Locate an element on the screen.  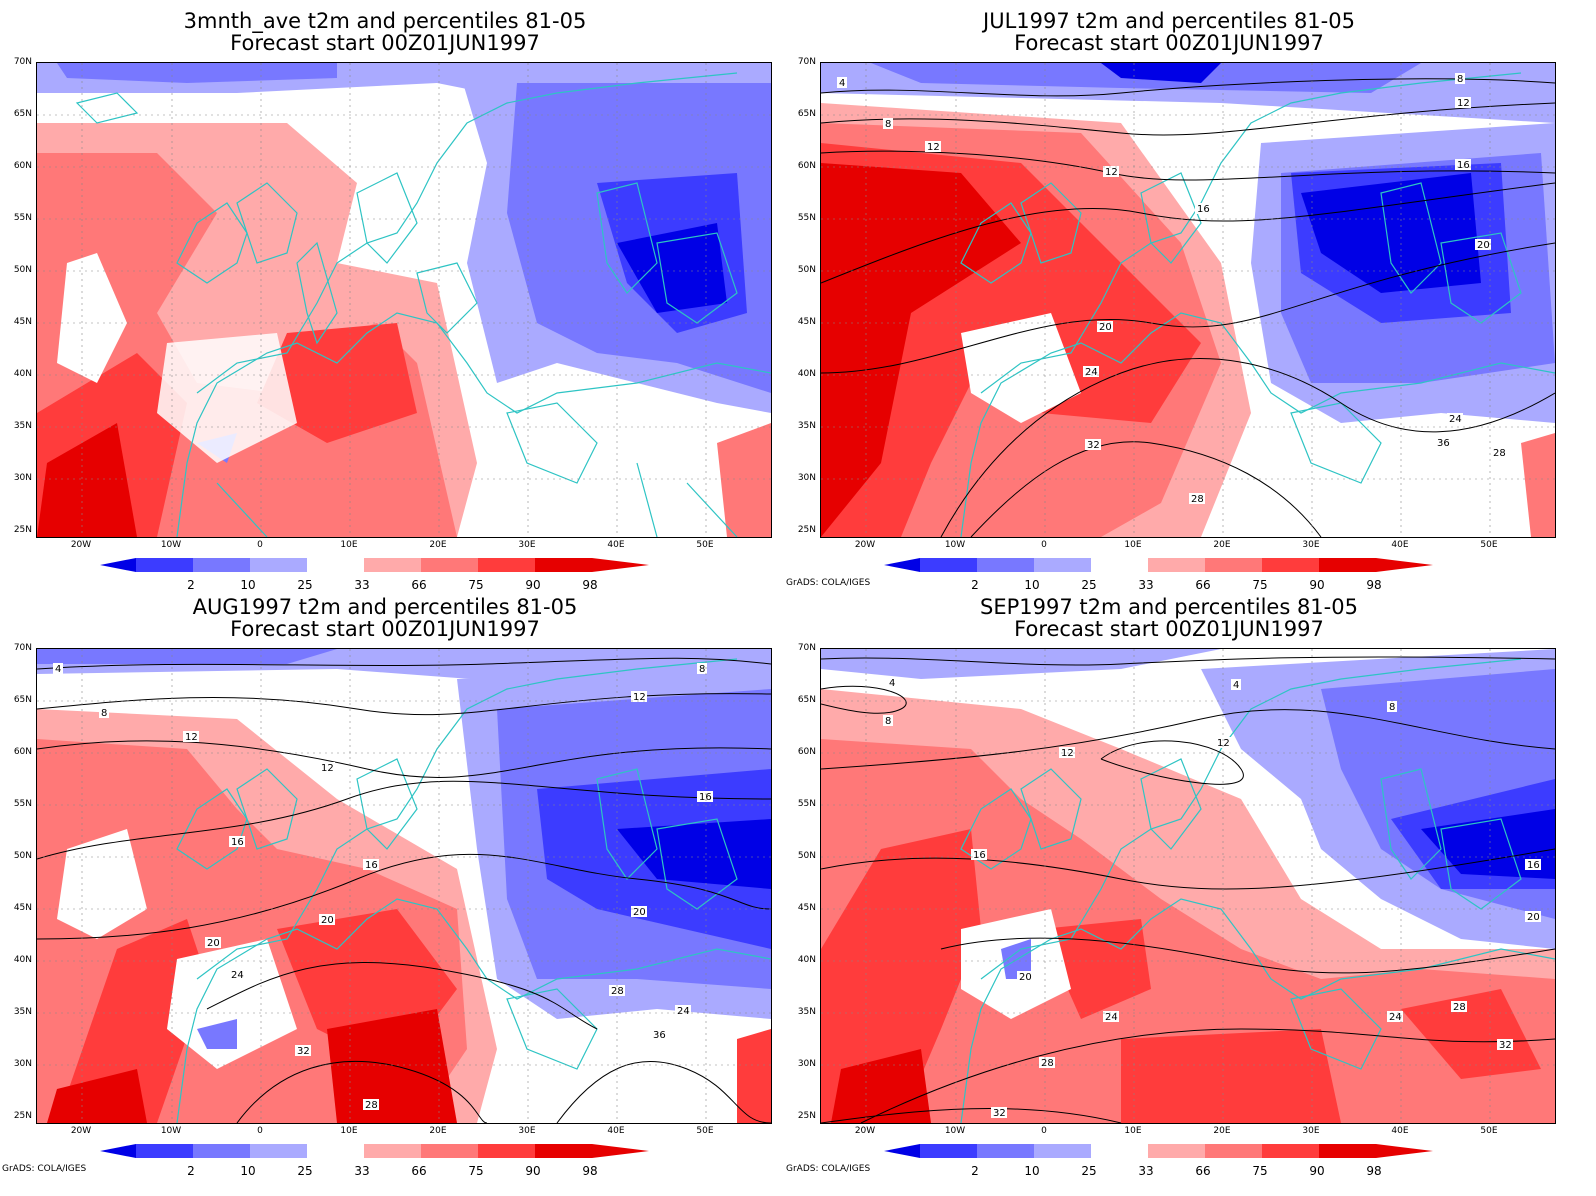
colorbar-label: 33 is located at coordinates (1146, 585).